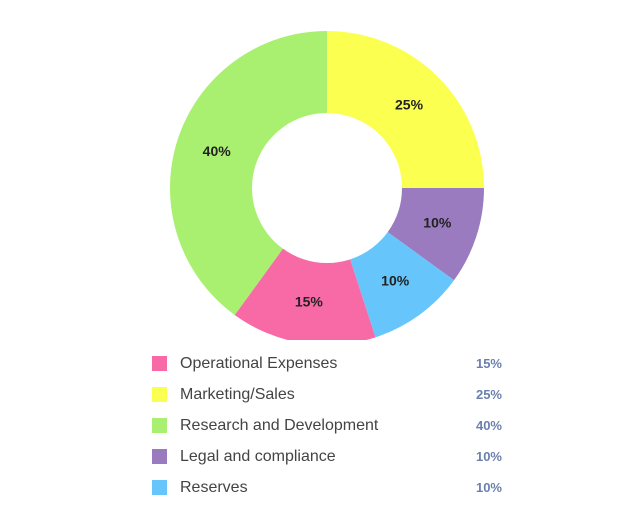  I want to click on legend-label: Research and Development, so click(279, 425).